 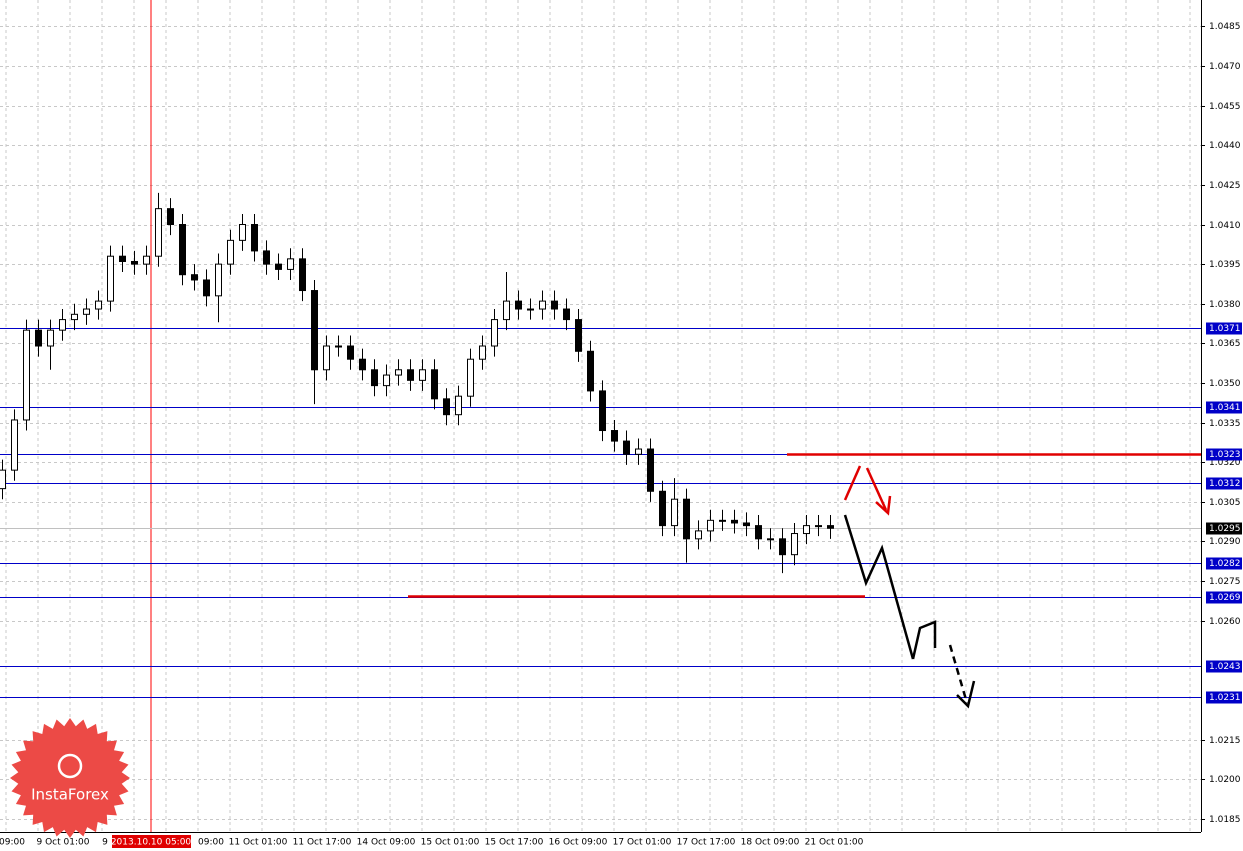 I want to click on arrow-head, so click(x=966, y=694).